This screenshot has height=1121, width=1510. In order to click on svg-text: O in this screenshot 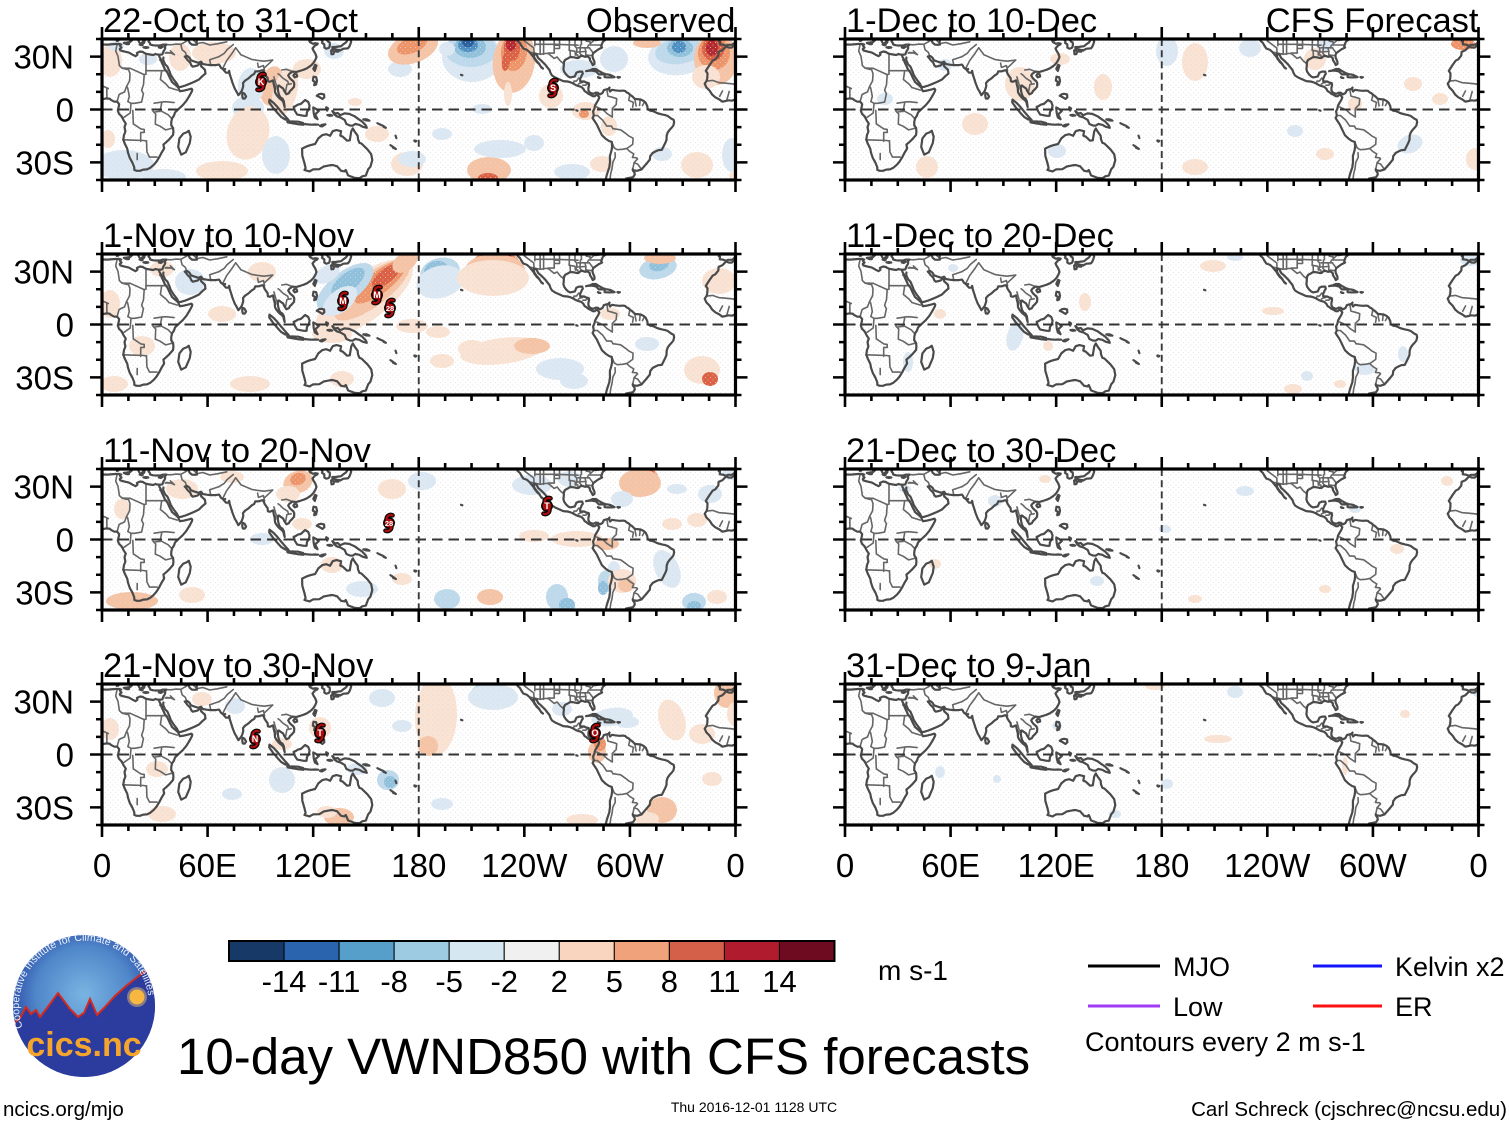, I will do `click(594, 733)`.